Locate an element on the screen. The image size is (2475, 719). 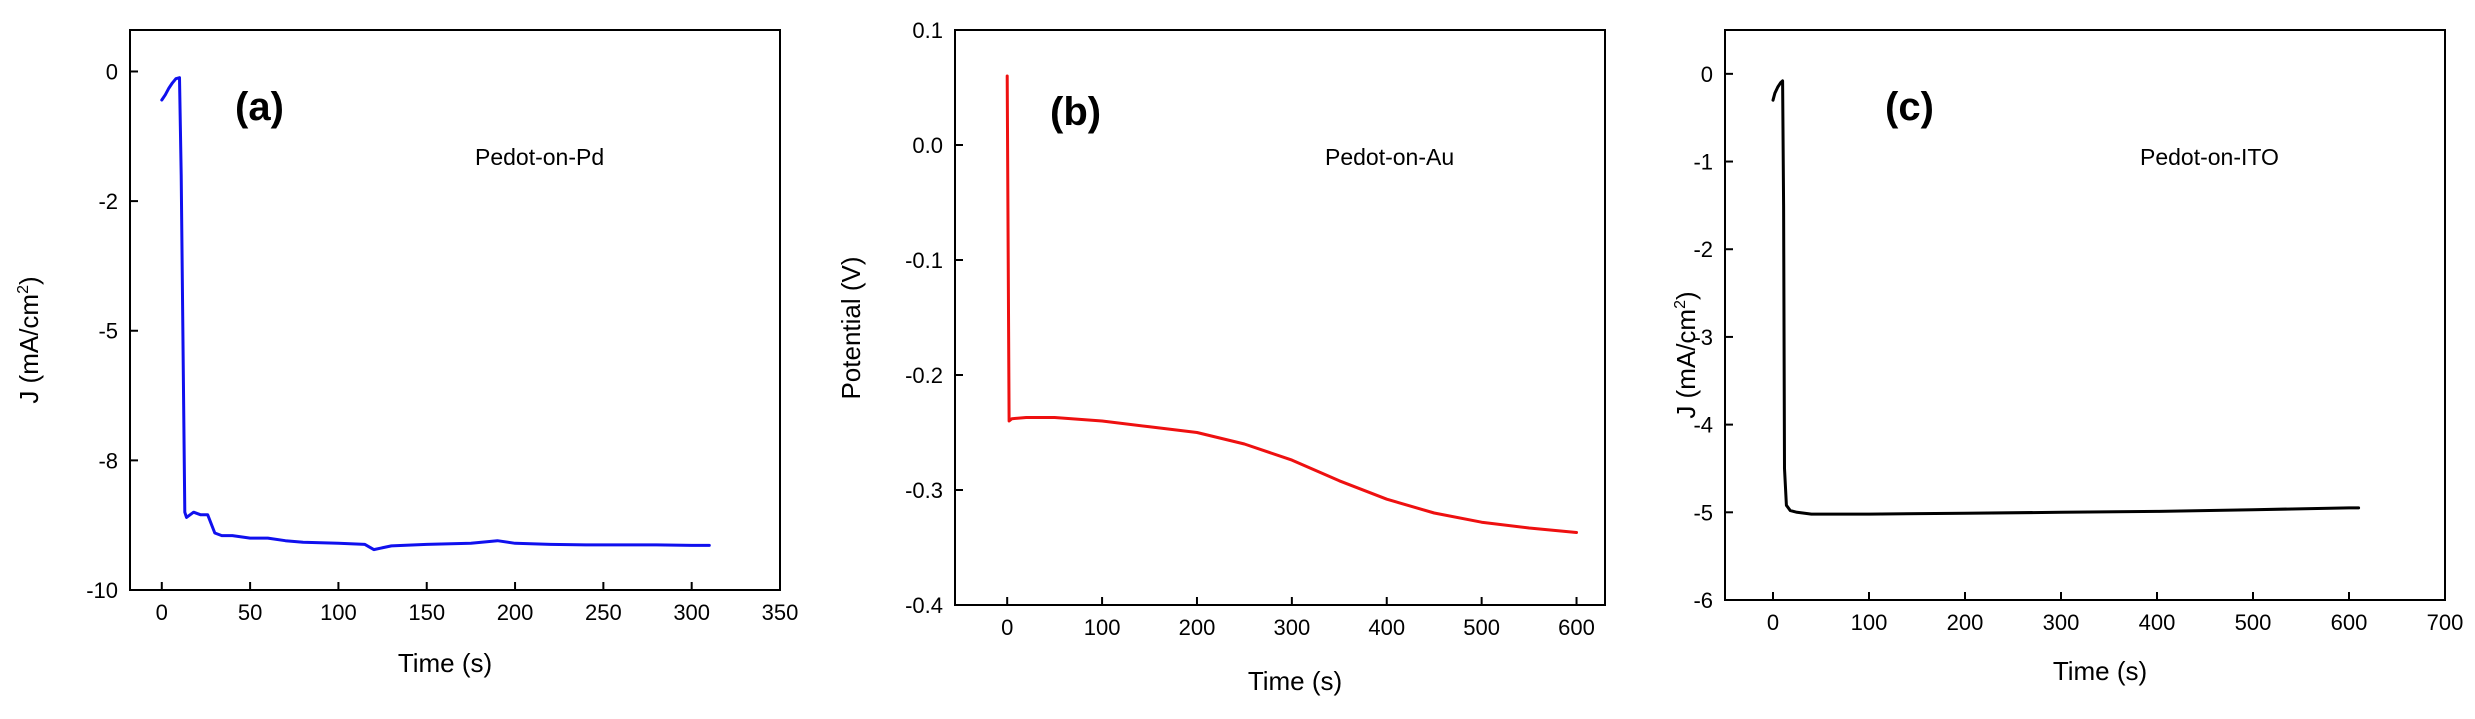
x-tick-label-b-5: 500 is located at coordinates (1481, 627).